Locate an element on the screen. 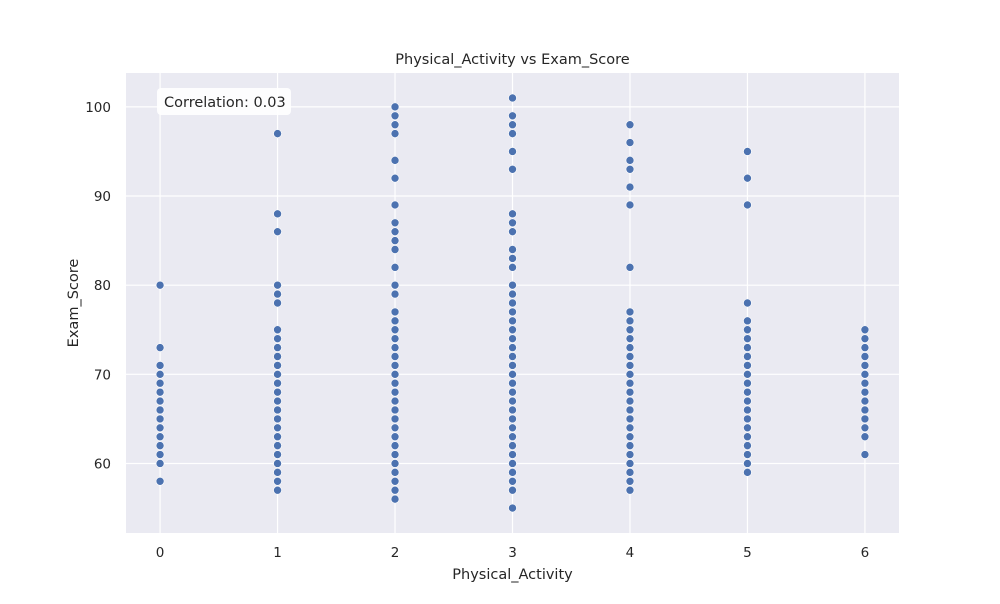 This screenshot has height=604, width=1000. x-tick-label: 6 is located at coordinates (865, 553).